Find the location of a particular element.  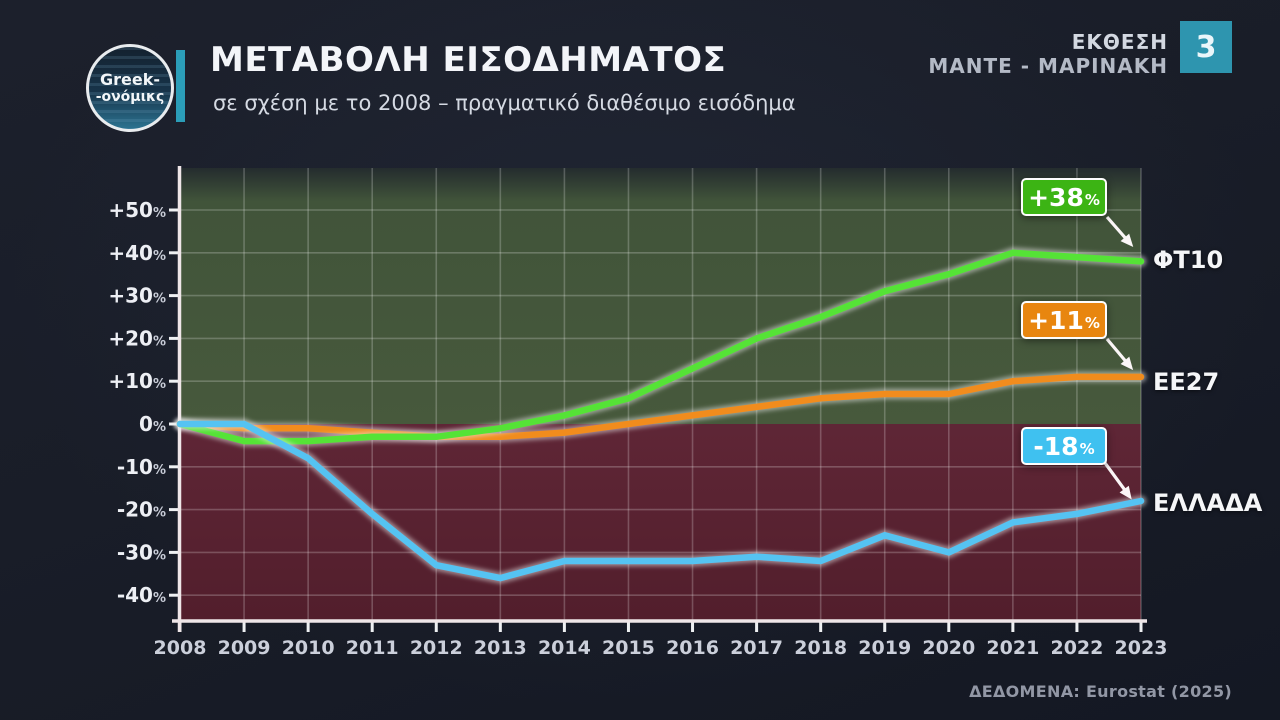

y-tick-label: +50% is located at coordinates (137, 210).